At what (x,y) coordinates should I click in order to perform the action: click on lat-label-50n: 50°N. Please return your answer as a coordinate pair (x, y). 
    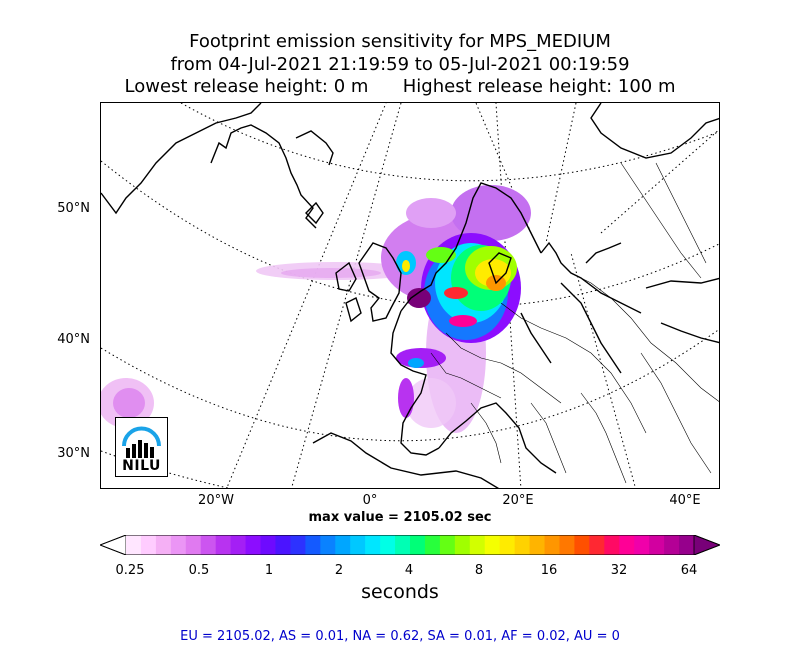
    Looking at the image, I should click on (73, 208).